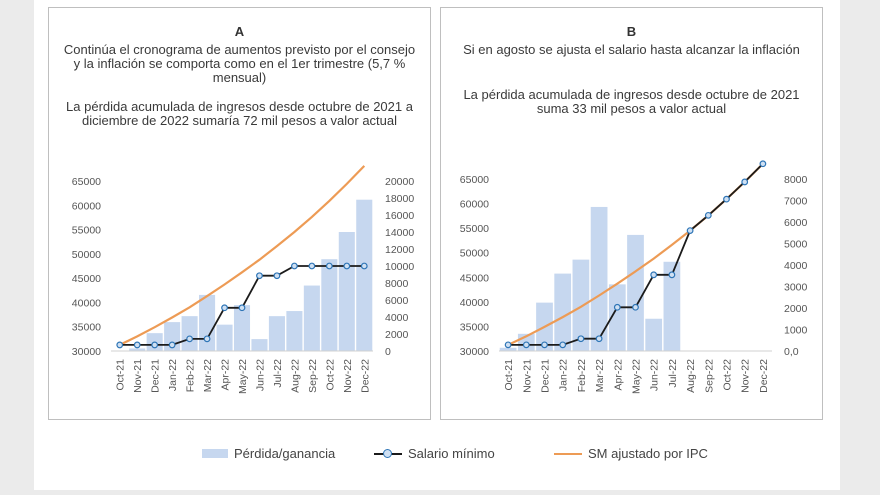 The height and width of the screenshot is (495, 880). What do you see at coordinates (474, 254) in the screenshot?
I see `chart-b-left-tick: 50000` at bounding box center [474, 254].